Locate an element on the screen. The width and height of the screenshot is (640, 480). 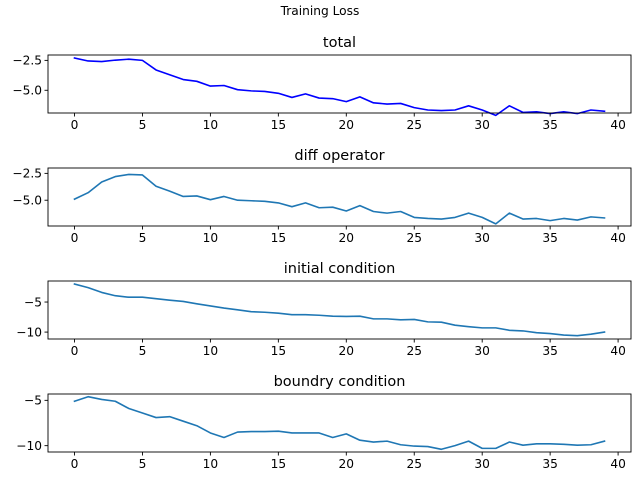
subplot-title: diff operator is located at coordinates (339, 156).